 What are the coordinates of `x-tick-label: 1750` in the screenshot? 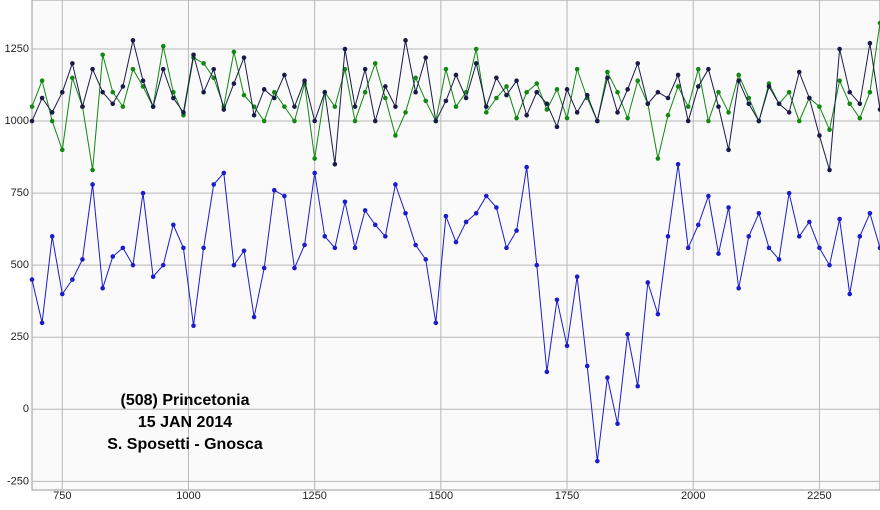 It's located at (567, 496).